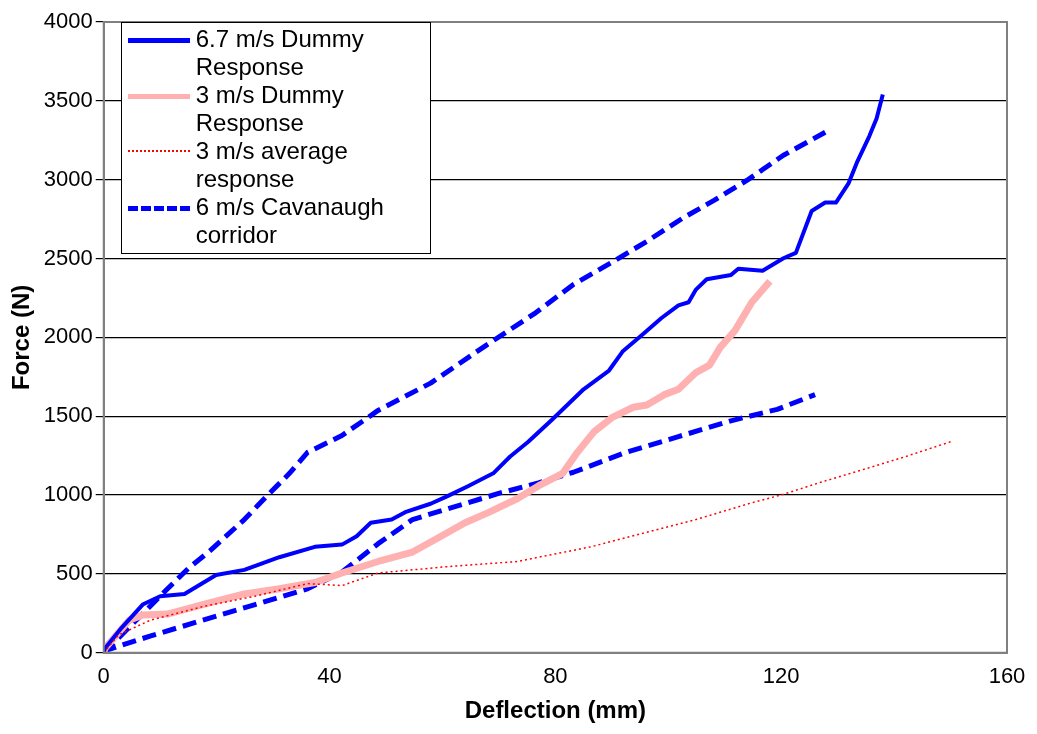 This screenshot has height=734, width=1037. What do you see at coordinates (272, 165) in the screenshot?
I see `legend-label: 3 m/s average response` at bounding box center [272, 165].